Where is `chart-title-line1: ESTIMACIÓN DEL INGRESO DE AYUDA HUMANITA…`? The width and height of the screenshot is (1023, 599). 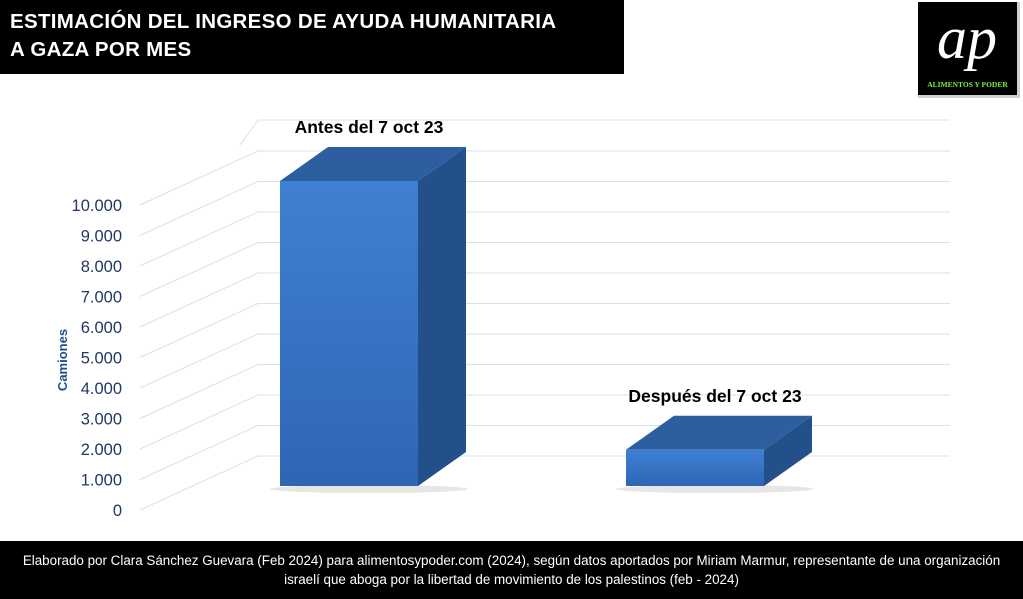
chart-title-line1: ESTIMACIÓN DEL INGRESO DE AYUDA HUMANITA… is located at coordinates (283, 21).